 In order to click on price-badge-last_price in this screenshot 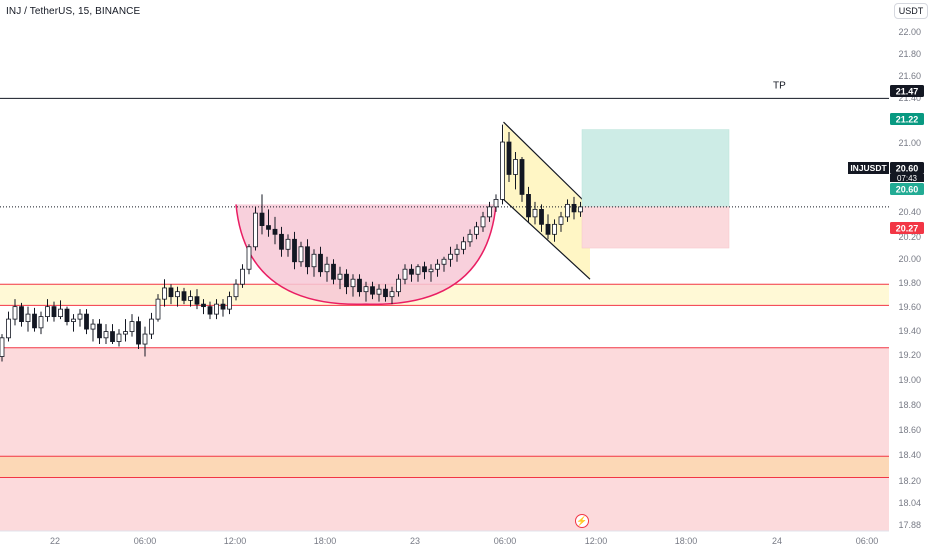, I will do `click(907, 168)`.